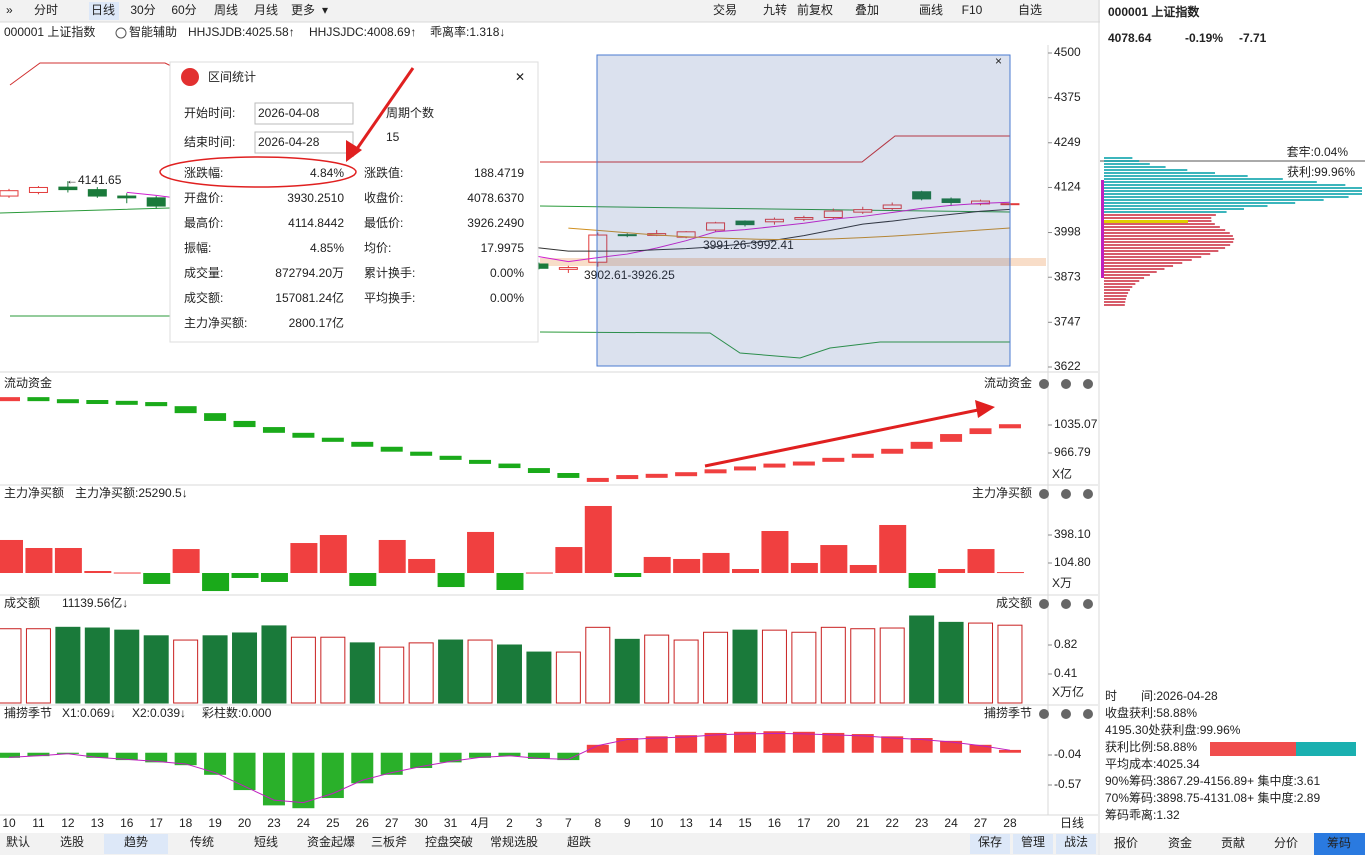  Describe the element at coordinates (153, 31) in the screenshot. I see `assist: 智能辅助` at that location.